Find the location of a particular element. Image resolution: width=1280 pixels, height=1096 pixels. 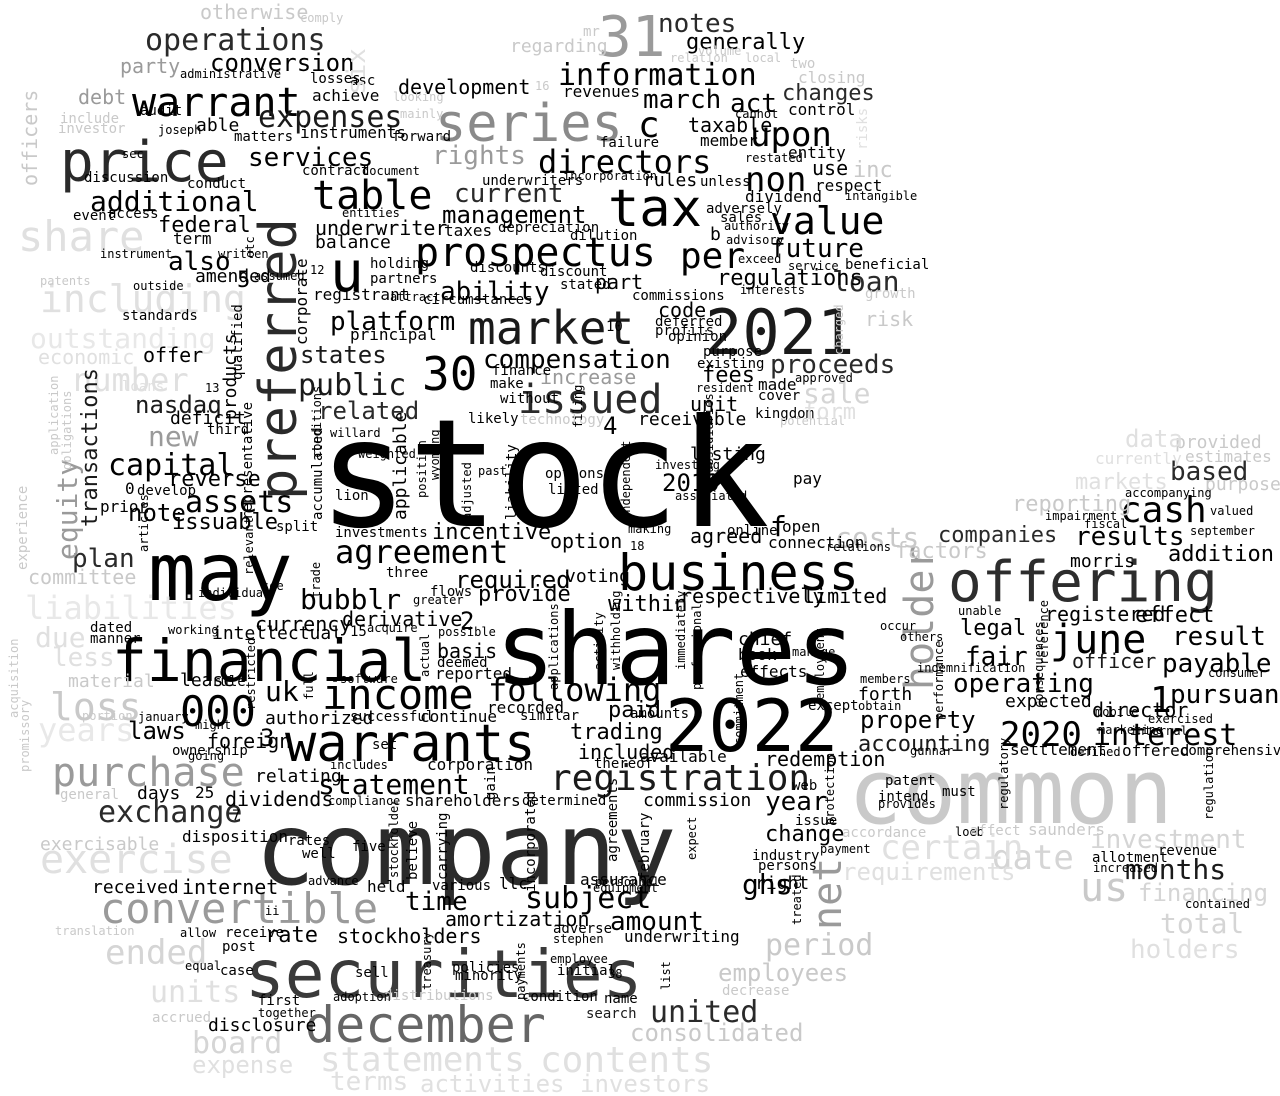

word-minority: minority is located at coordinates (489, 975).